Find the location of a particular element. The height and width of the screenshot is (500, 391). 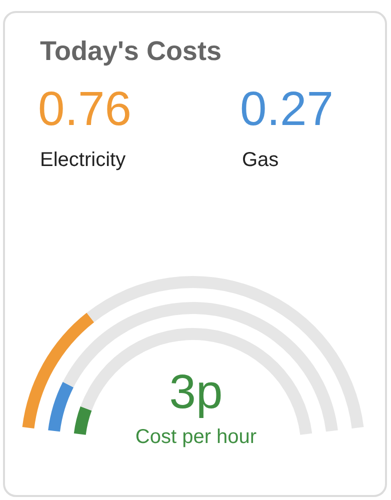

text: Cost per hour is located at coordinates (196, 437).